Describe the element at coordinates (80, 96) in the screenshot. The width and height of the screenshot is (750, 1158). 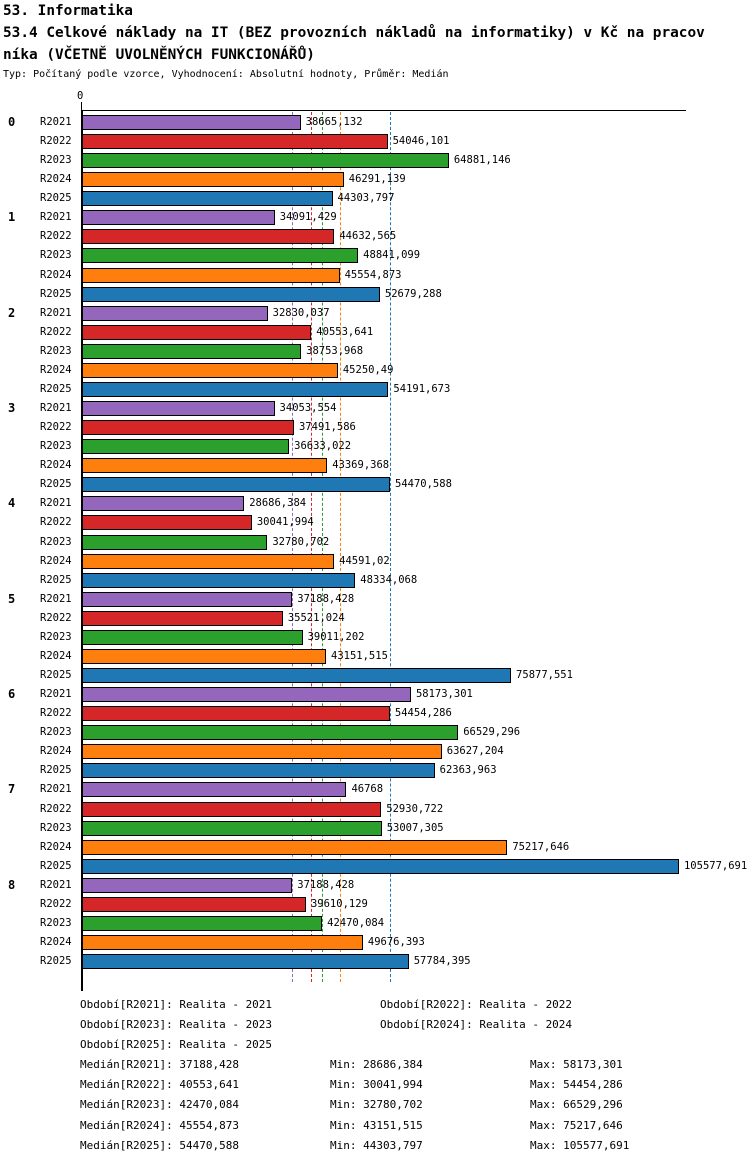
I see `x-axis-zero-label: 0` at that location.